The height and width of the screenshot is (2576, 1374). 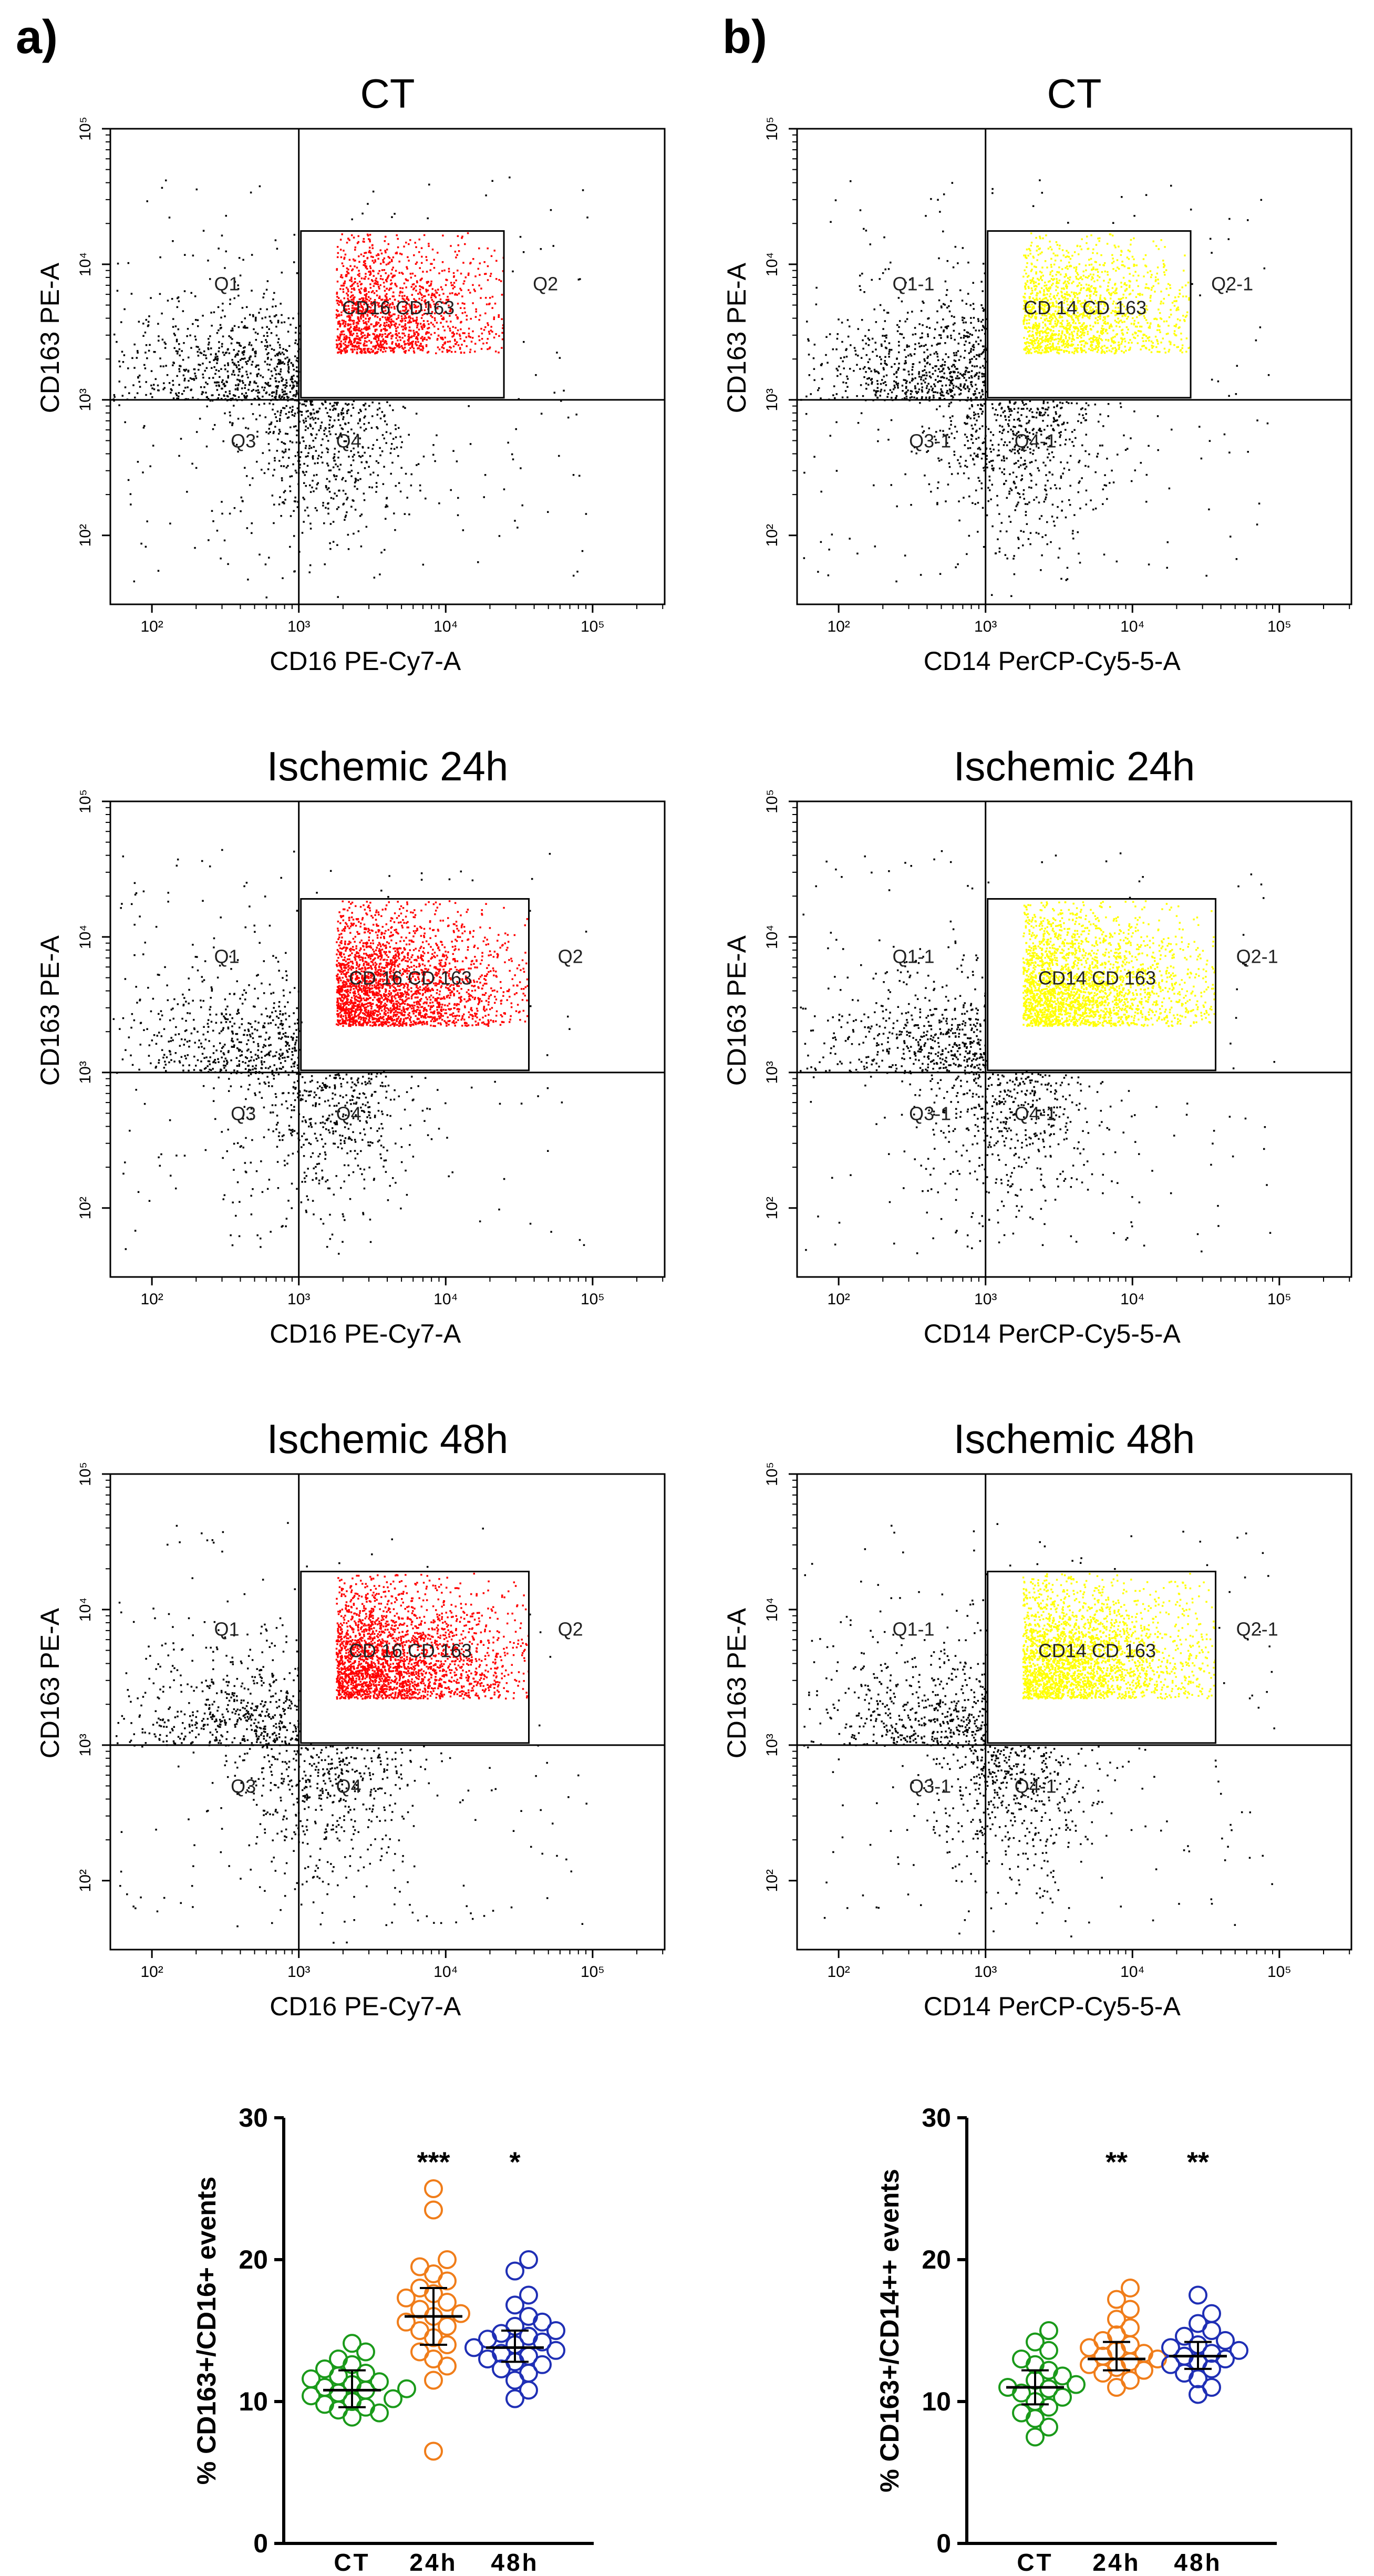 I want to click on x-category-label: CT, so click(x=352, y=2561).